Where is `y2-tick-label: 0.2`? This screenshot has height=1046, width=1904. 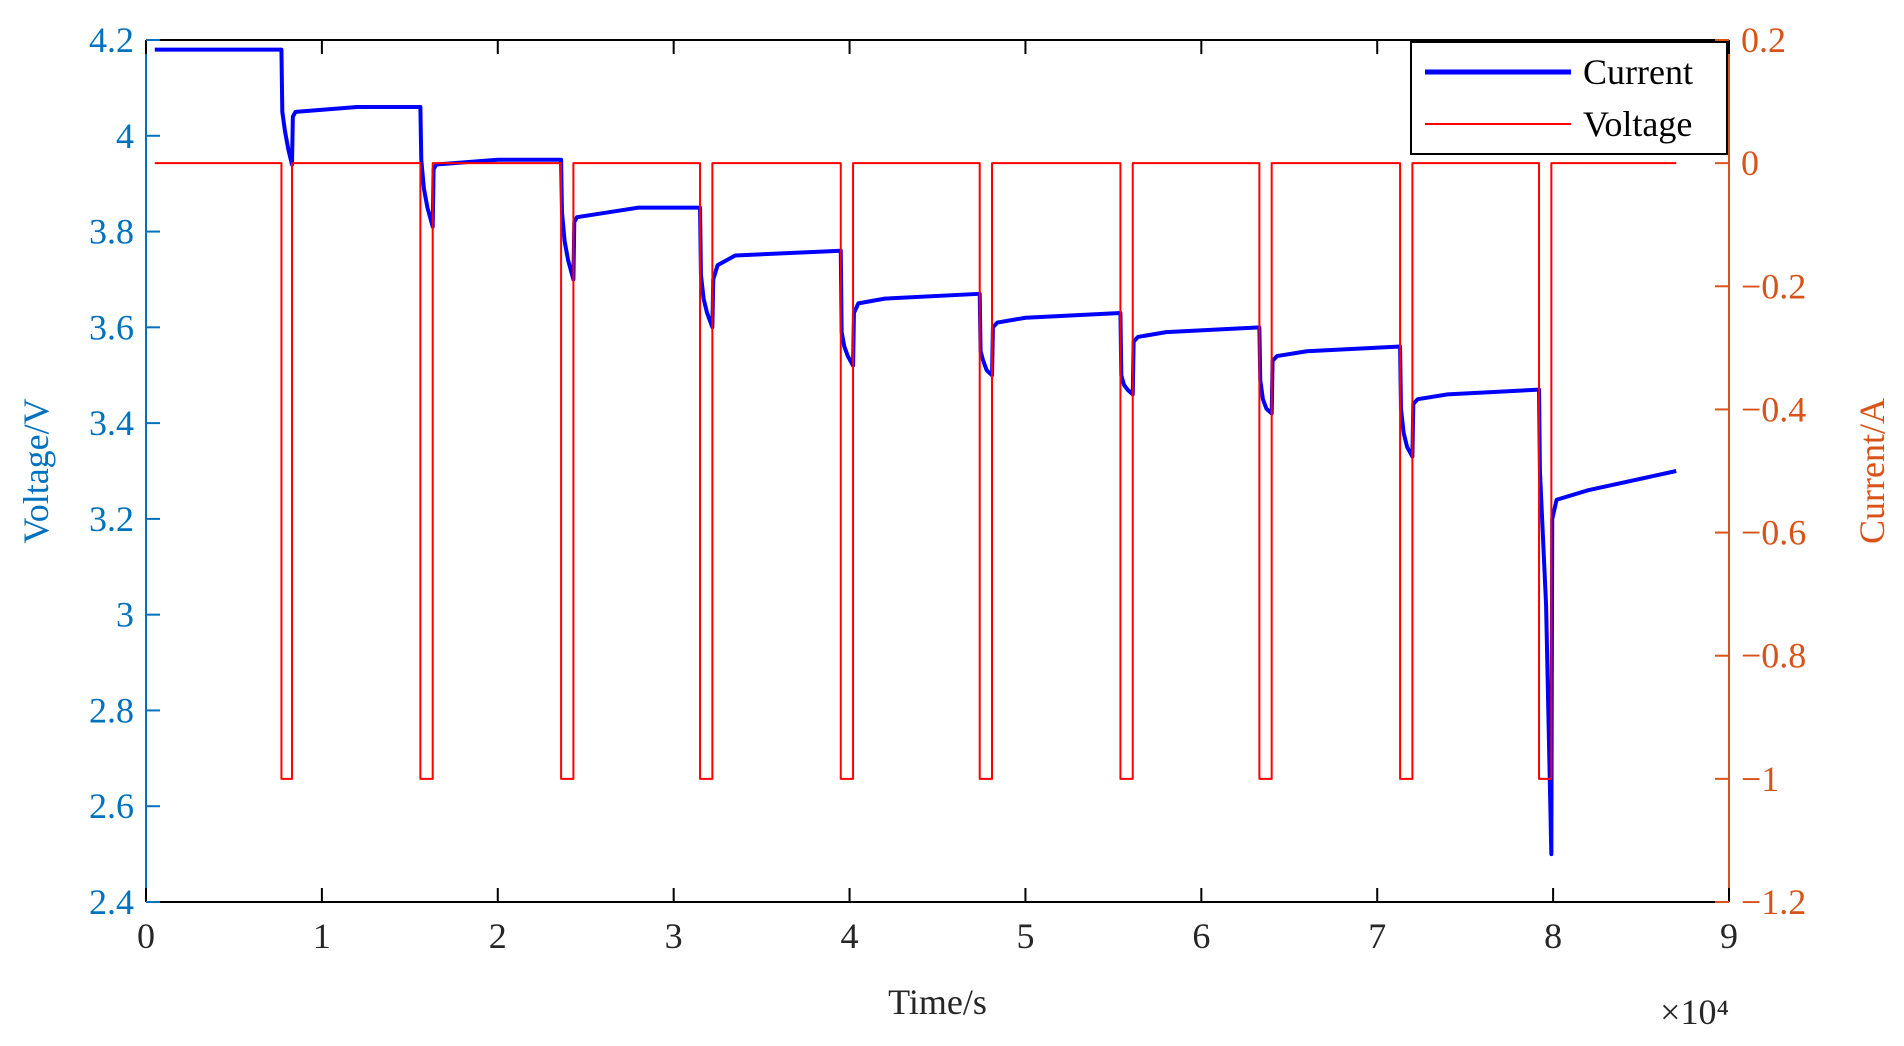 y2-tick-label: 0.2 is located at coordinates (1763, 40).